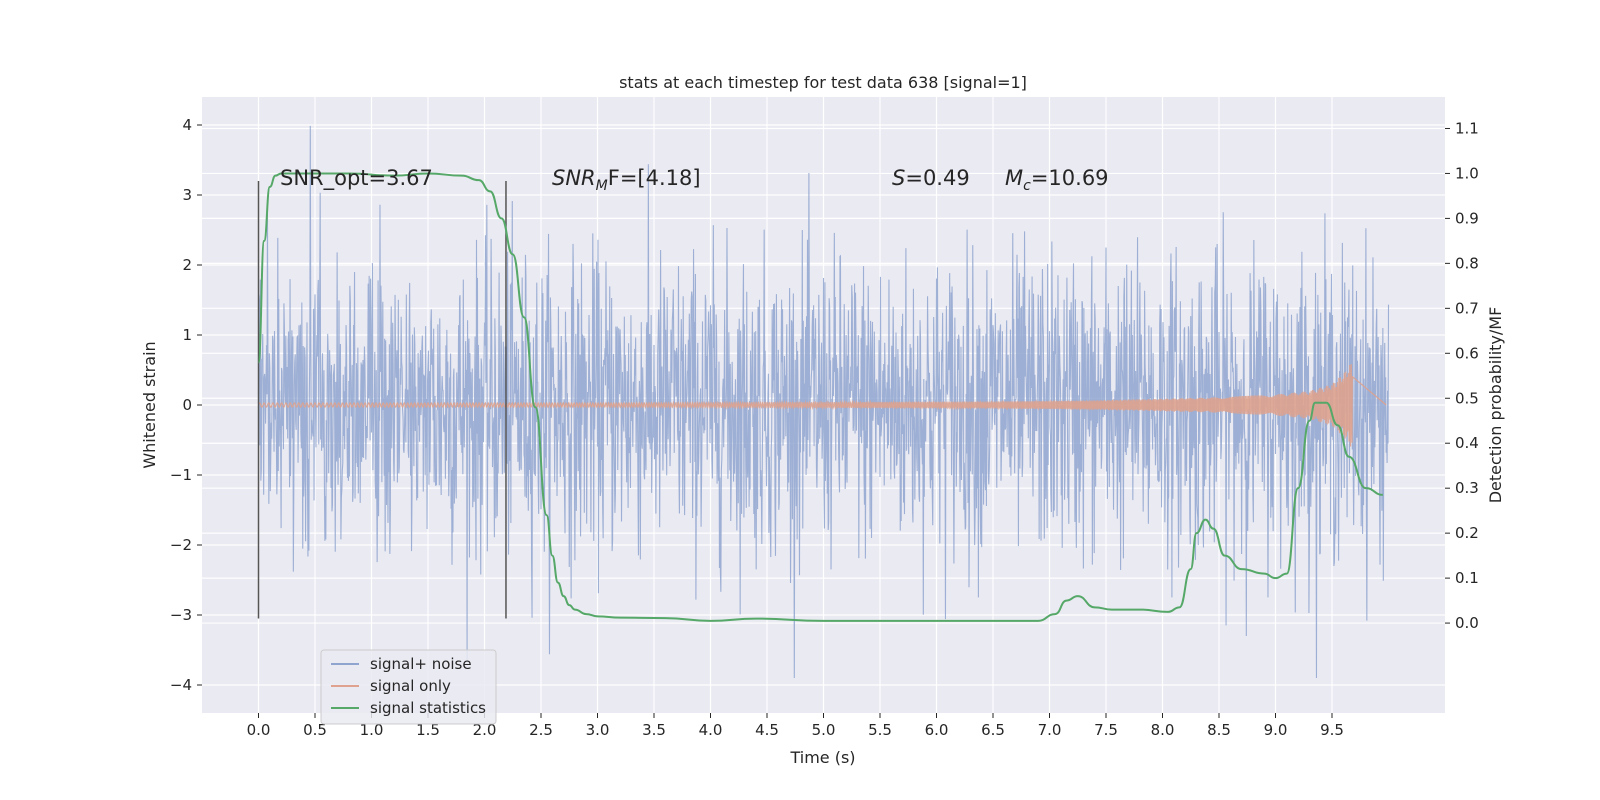  Describe the element at coordinates (428, 730) in the screenshot. I see `x-tick-label: 1.5` at that location.